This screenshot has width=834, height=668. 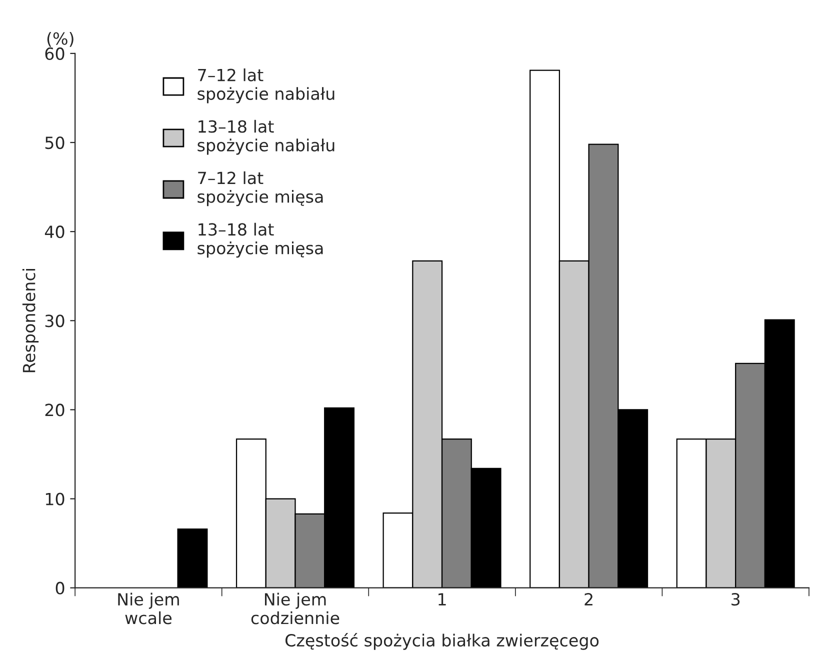 What do you see at coordinates (266, 86) in the screenshot?
I see `legend-label: 7–12 lat spożycie nabiału` at bounding box center [266, 86].